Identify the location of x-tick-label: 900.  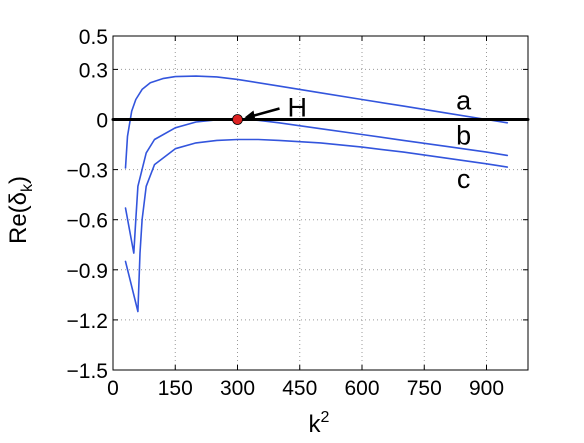
(486, 388).